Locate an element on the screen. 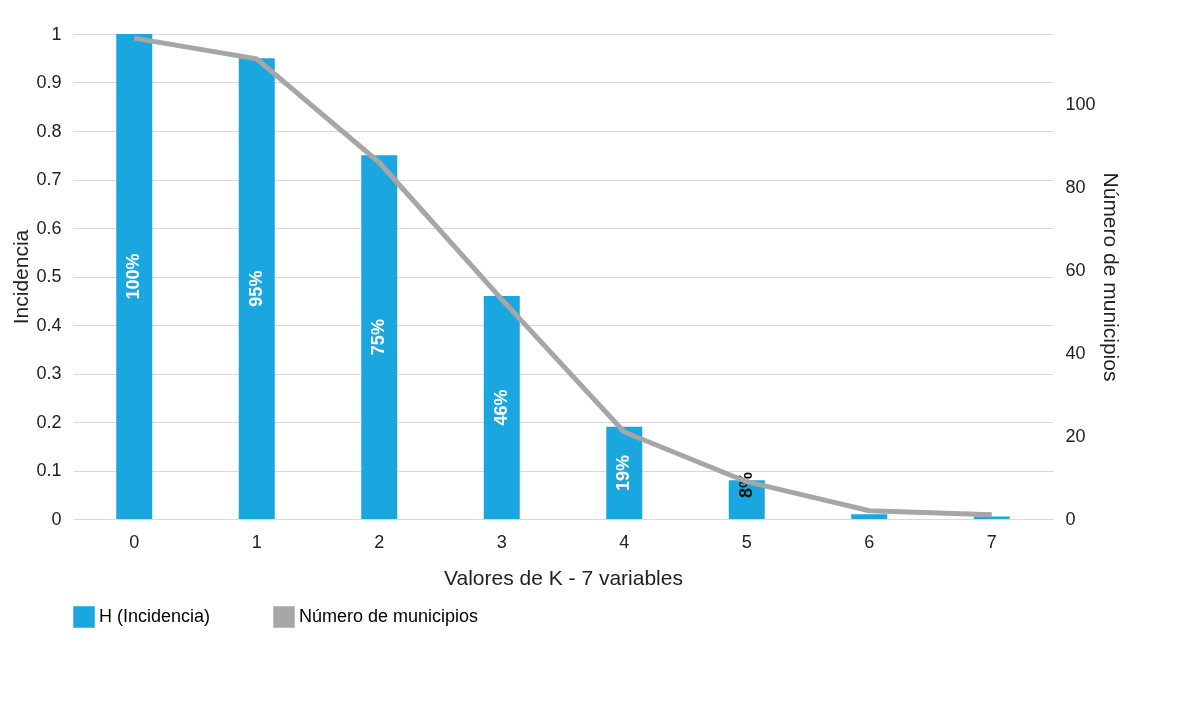 The image size is (1180, 718). x-axis-title: Valores de K - 7 variables is located at coordinates (563, 577).